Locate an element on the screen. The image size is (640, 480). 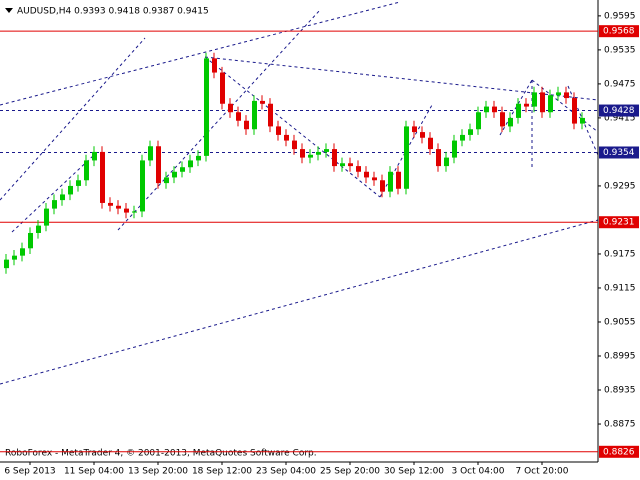
level-label: 0.9428 is located at coordinates (619, 111).